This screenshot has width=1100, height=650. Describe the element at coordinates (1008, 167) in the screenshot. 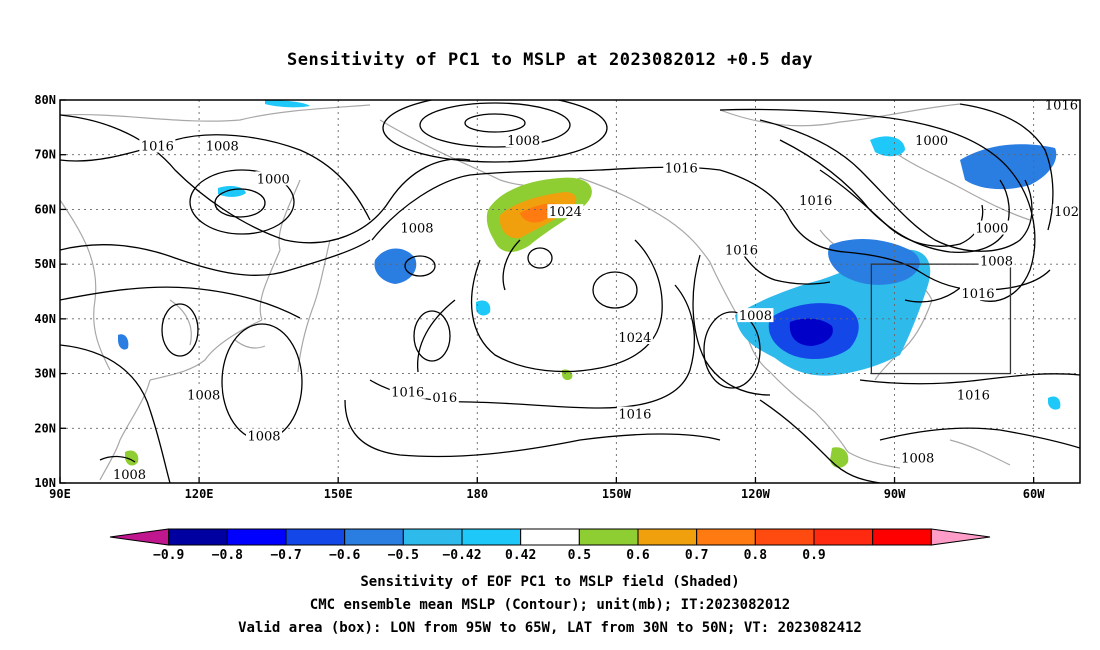

I see `negative-region-greenland` at that location.